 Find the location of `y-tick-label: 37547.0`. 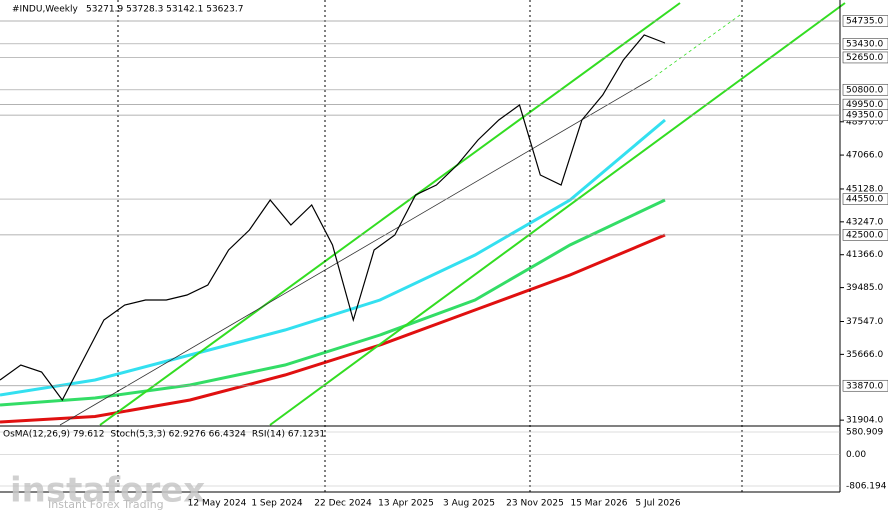

y-tick-label: 37547.0 is located at coordinates (864, 322).